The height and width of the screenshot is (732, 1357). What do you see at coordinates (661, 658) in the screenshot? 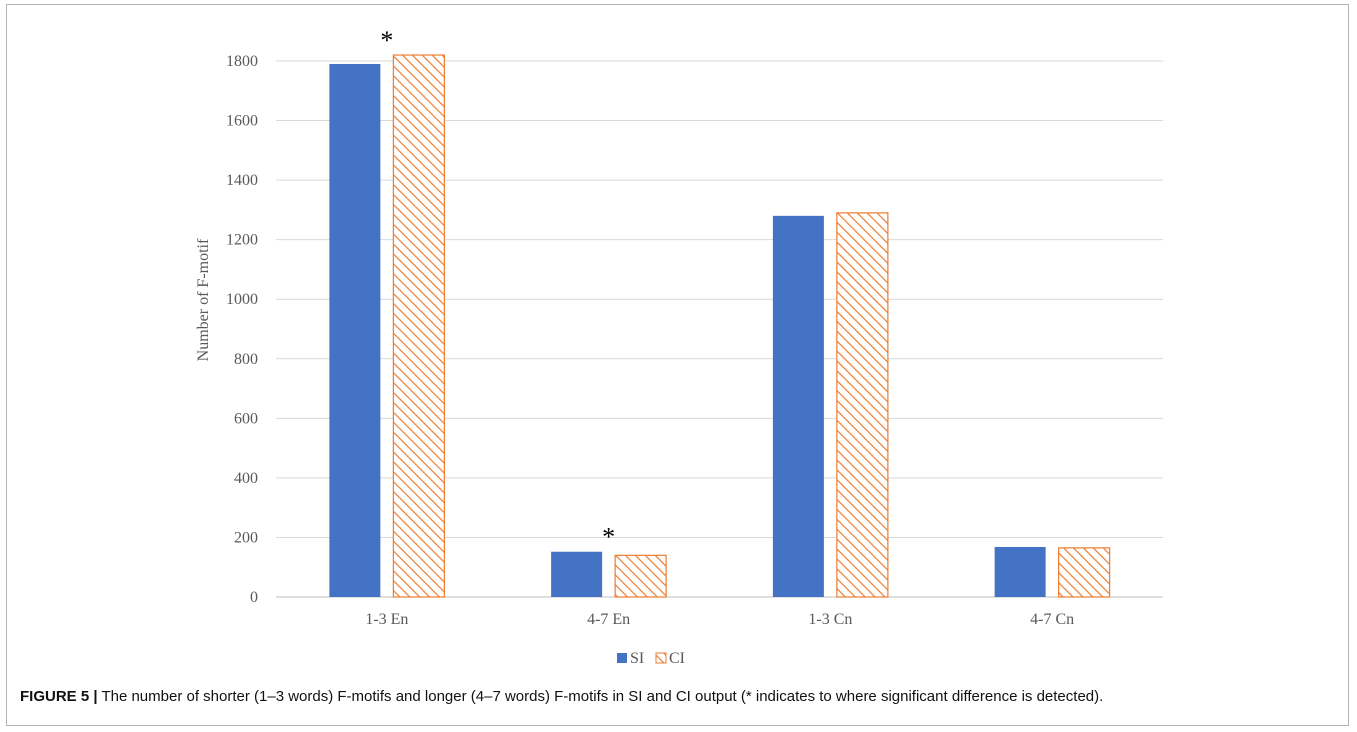
I see `legend-swatch-ci` at bounding box center [661, 658].